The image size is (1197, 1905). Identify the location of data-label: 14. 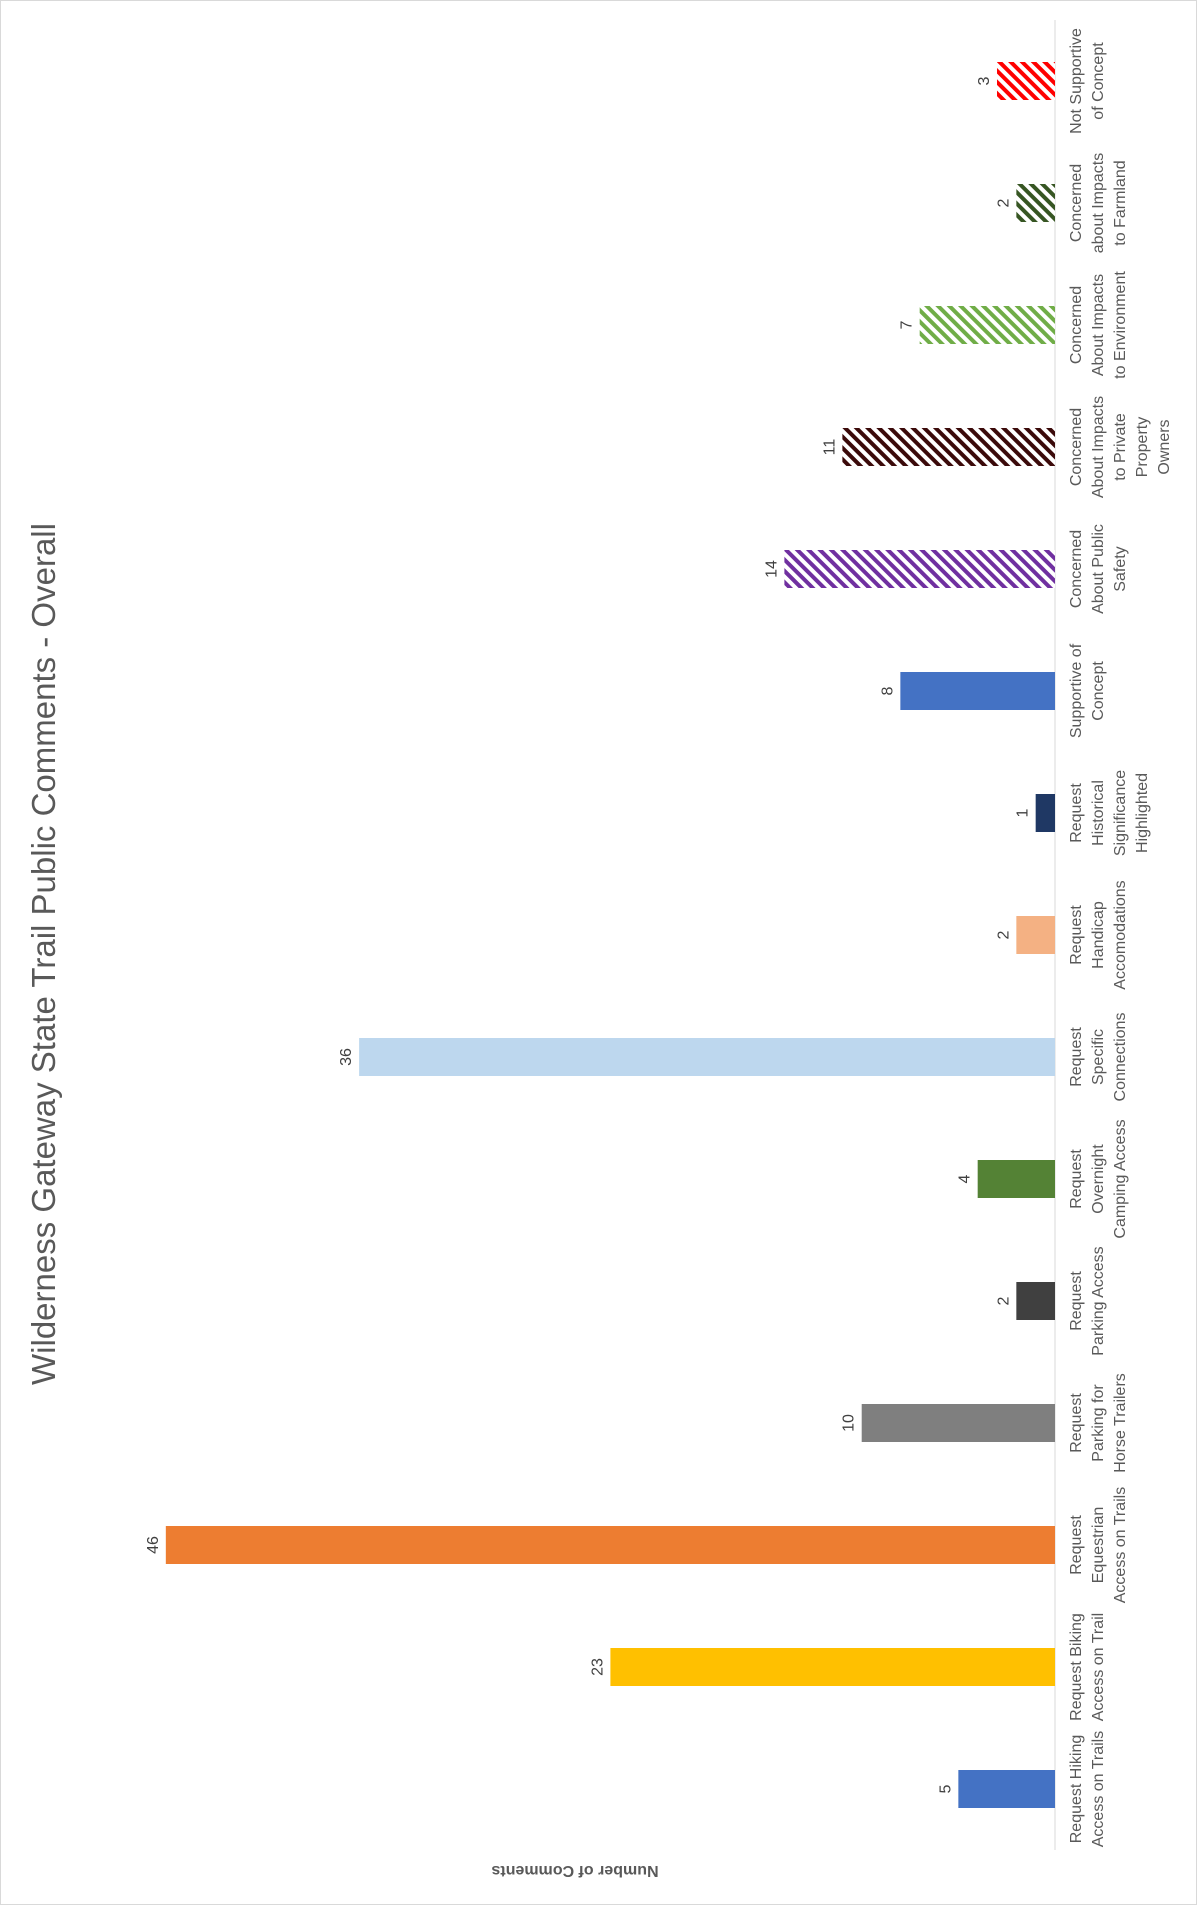
(771, 569).